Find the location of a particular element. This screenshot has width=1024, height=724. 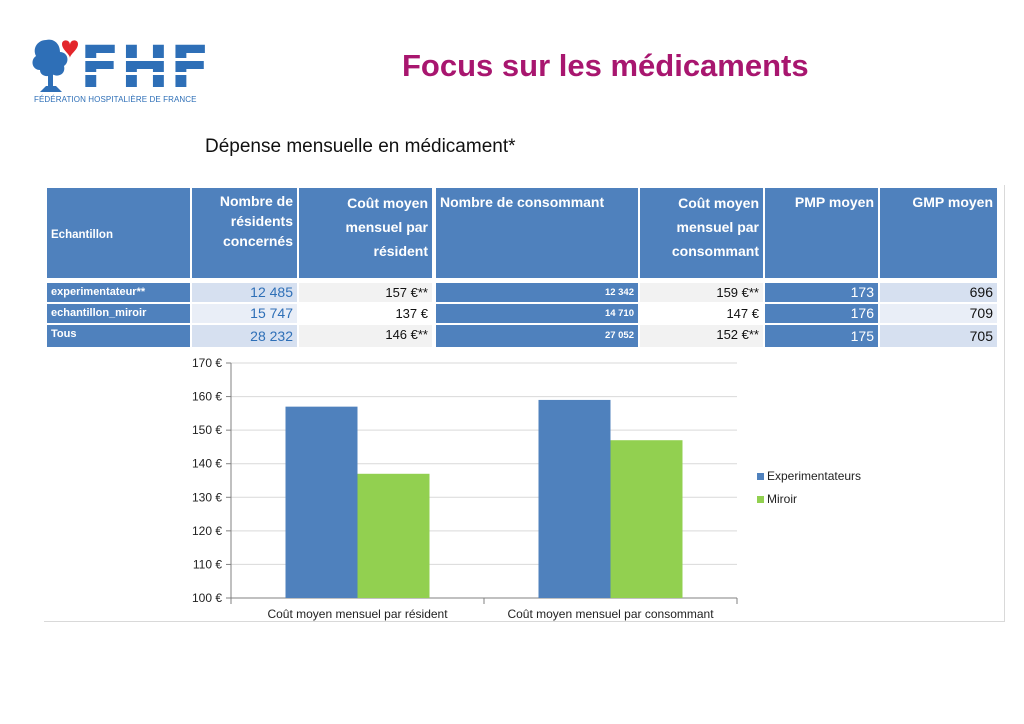

logo-letters: FHF is located at coordinates (145, 67).